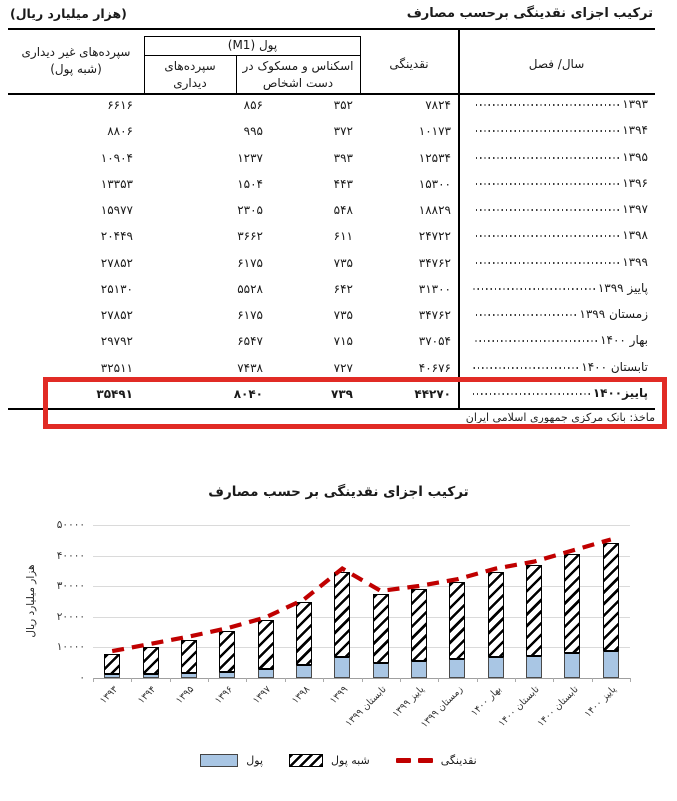  What do you see at coordinates (338, 760) in the screenshot?
I see `chart-legend: پول شبه پول نقدینگی` at bounding box center [338, 760].